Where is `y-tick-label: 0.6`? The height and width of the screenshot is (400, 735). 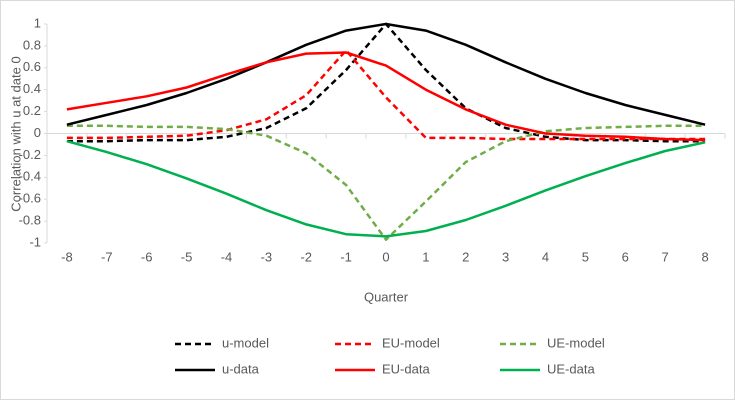
y-tick-label: 0.6 is located at coordinates (32, 66).